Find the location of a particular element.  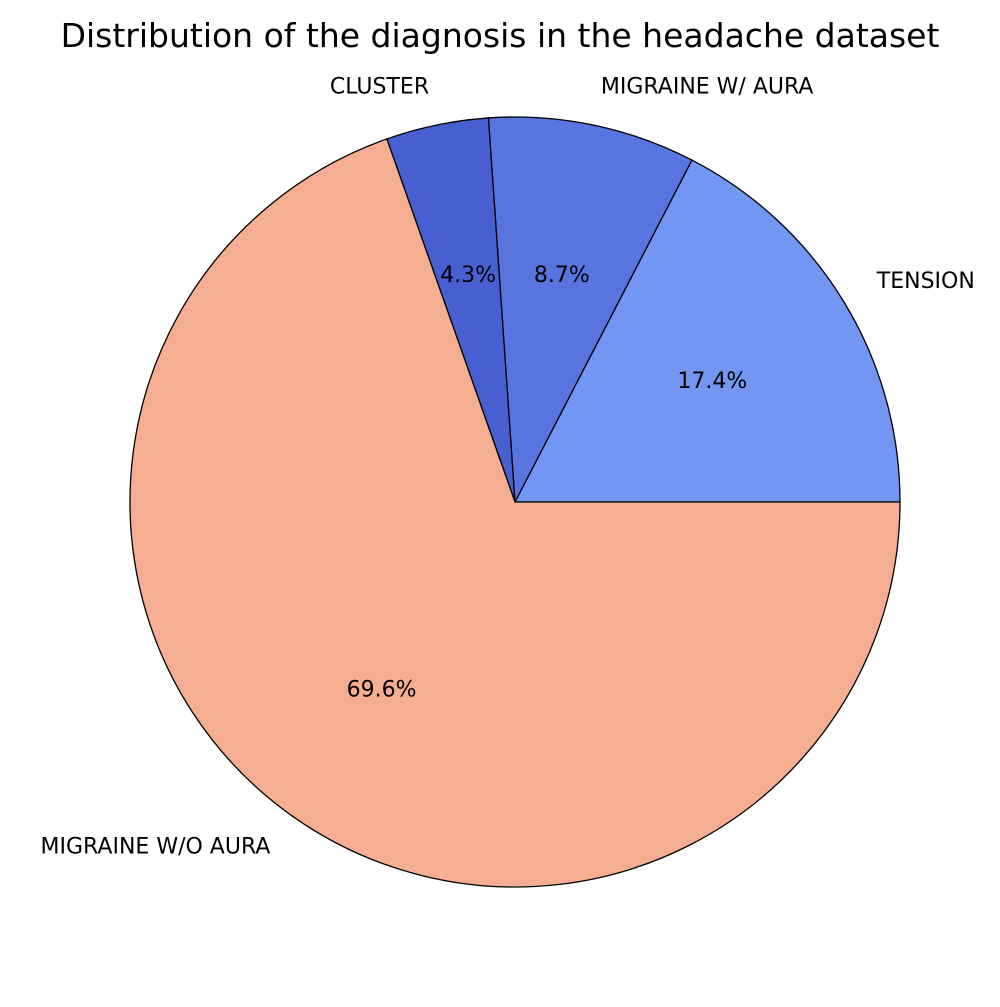

slice-percent-cluster: 4.3% is located at coordinates (468, 275).